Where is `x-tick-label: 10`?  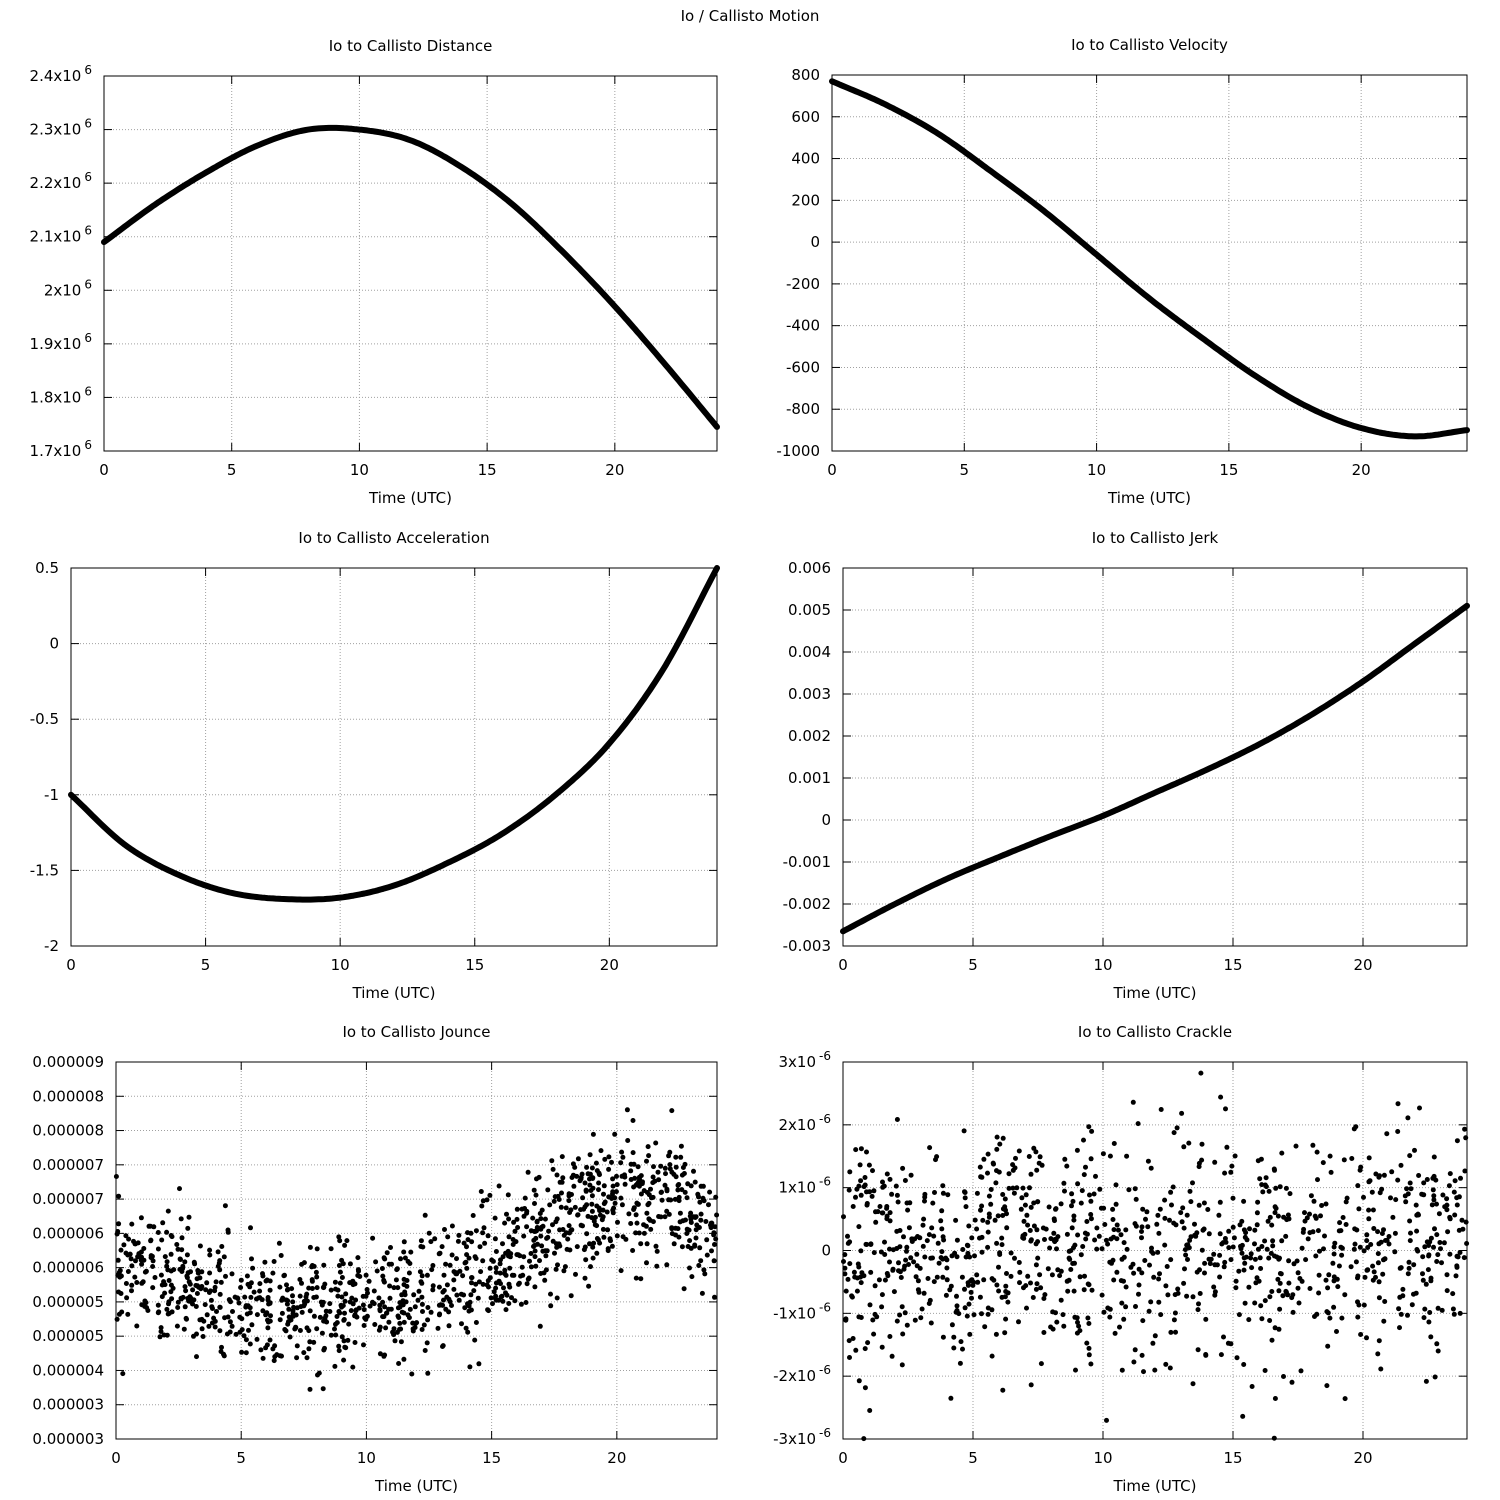 x-tick-label: 10 is located at coordinates (340, 965).